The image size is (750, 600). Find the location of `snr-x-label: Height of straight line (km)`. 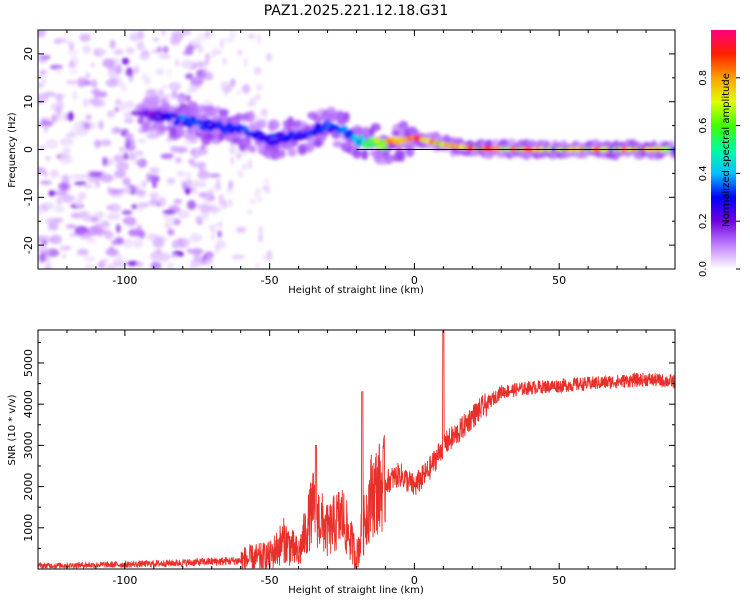

snr-x-label: Height of straight line (km) is located at coordinates (356, 590).